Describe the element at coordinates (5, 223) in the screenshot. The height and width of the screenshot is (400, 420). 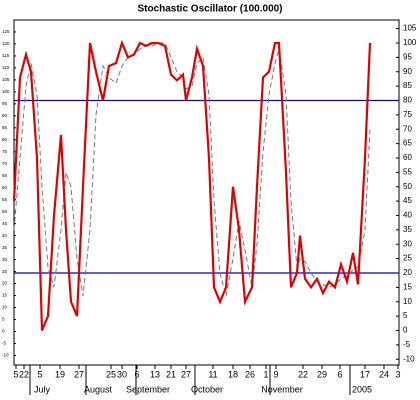
I see `y2-tick-label: 45` at that location.